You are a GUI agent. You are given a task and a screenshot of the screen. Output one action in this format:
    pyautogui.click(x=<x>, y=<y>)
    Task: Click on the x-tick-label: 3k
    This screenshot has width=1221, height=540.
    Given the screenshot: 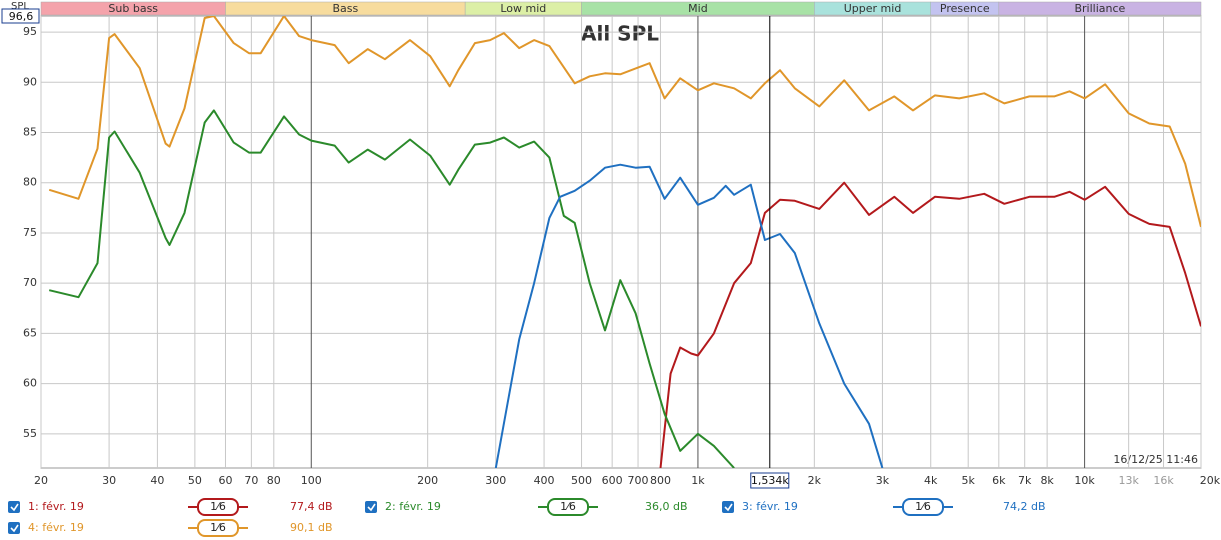 What is the action you would take?
    pyautogui.click(x=883, y=480)
    